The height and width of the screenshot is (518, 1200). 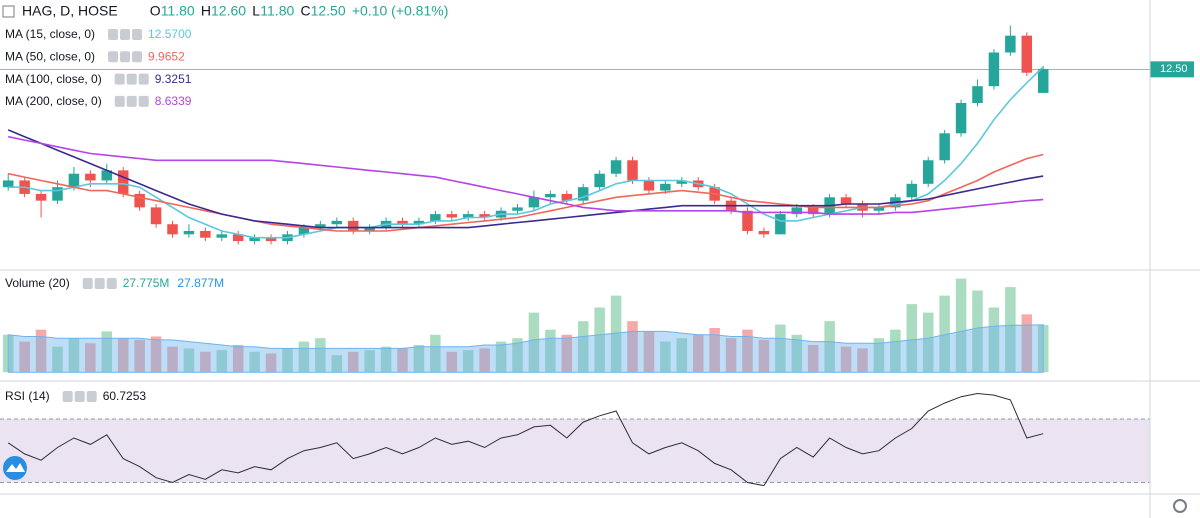 I want to click on ohlc-value: 12.60, so click(x=228, y=11).